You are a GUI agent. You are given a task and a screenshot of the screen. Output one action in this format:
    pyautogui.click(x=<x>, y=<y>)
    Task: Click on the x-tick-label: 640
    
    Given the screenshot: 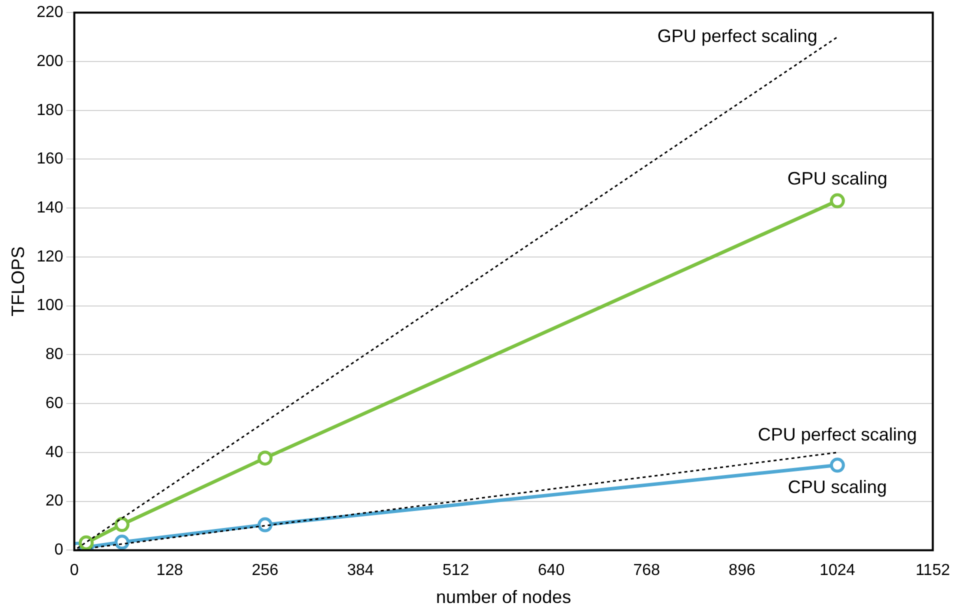 What is the action you would take?
    pyautogui.click(x=551, y=571)
    